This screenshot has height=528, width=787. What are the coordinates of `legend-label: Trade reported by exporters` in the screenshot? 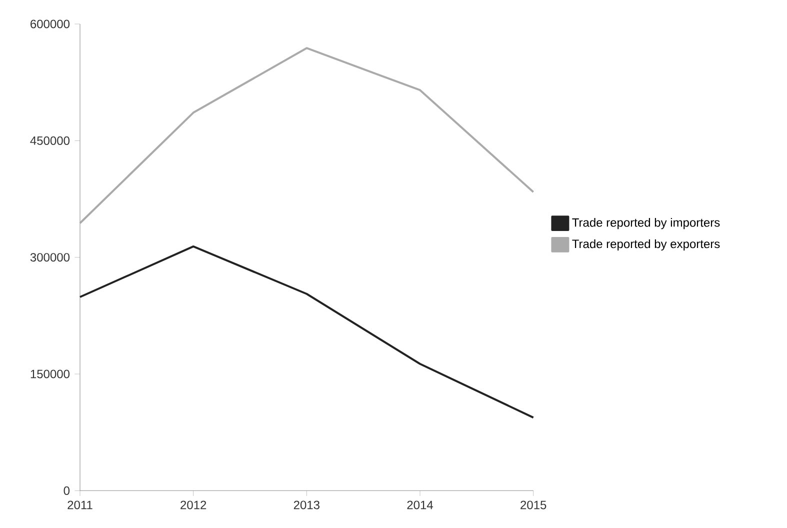 It's located at (646, 245).